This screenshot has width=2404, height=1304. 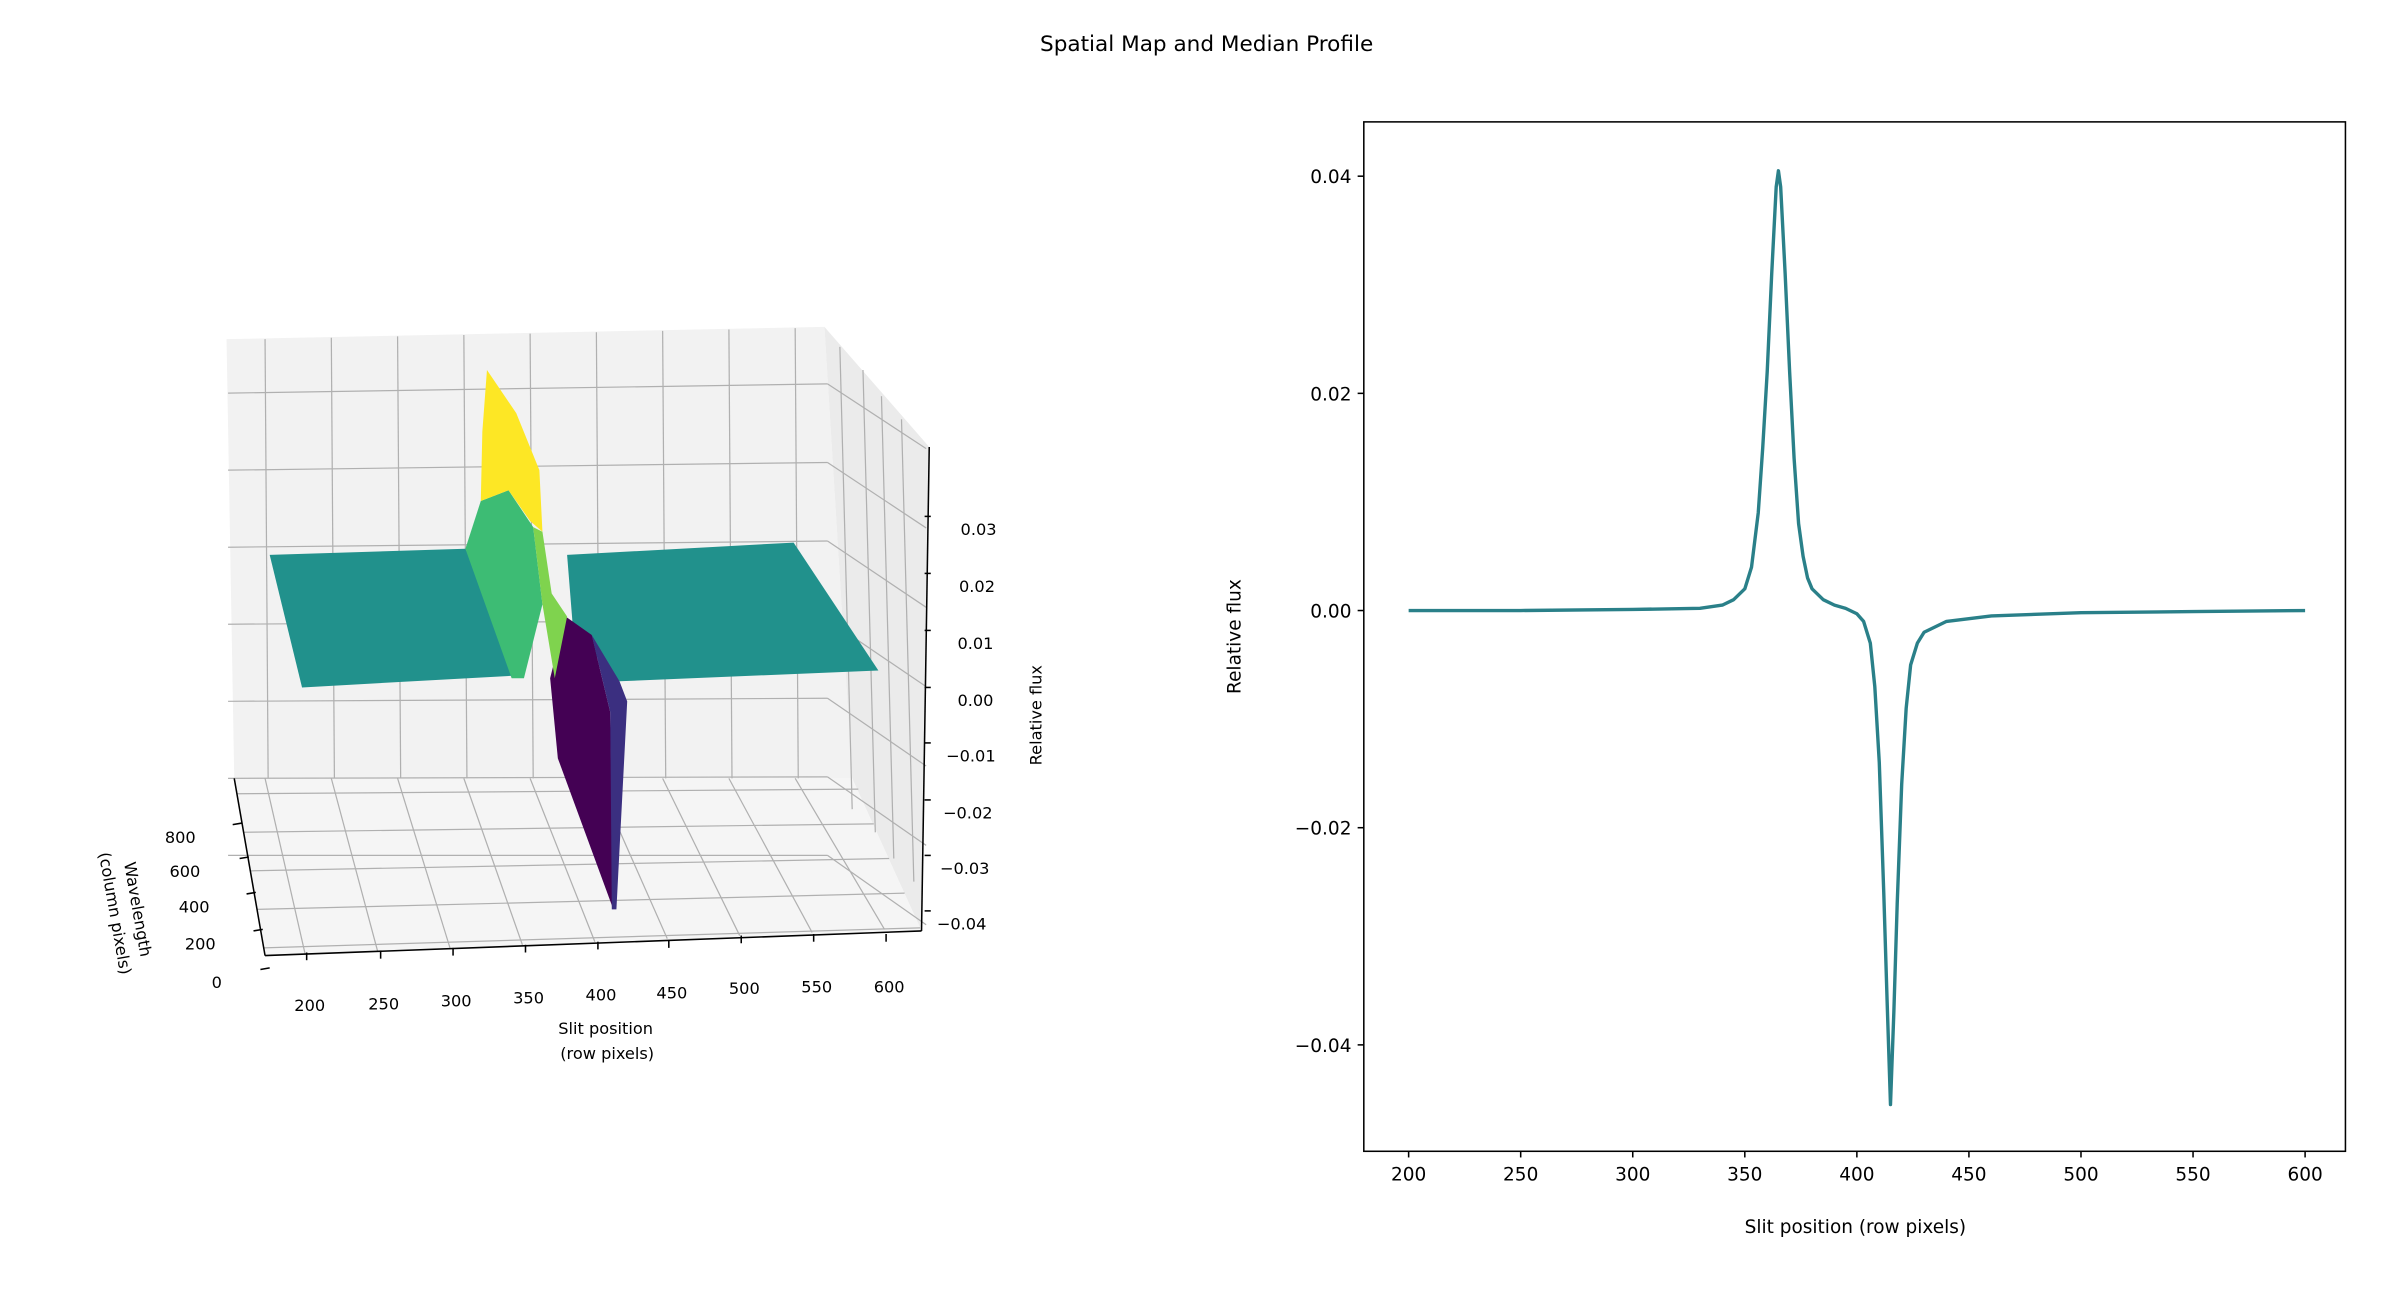 What do you see at coordinates (1330, 177) in the screenshot?
I see `y-tick-label: 0.04` at bounding box center [1330, 177].